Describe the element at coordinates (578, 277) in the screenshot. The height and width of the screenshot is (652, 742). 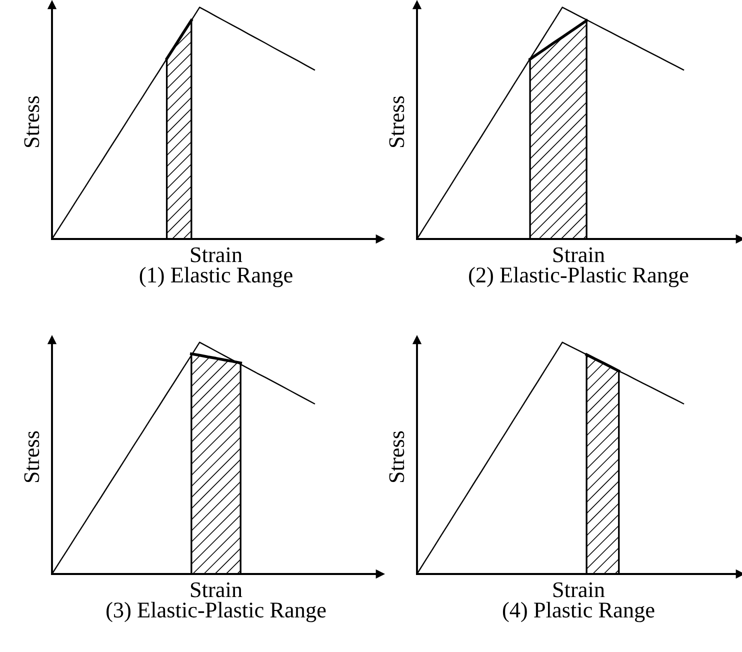
I see `text: (2) Elastic-Plastic Range` at that location.